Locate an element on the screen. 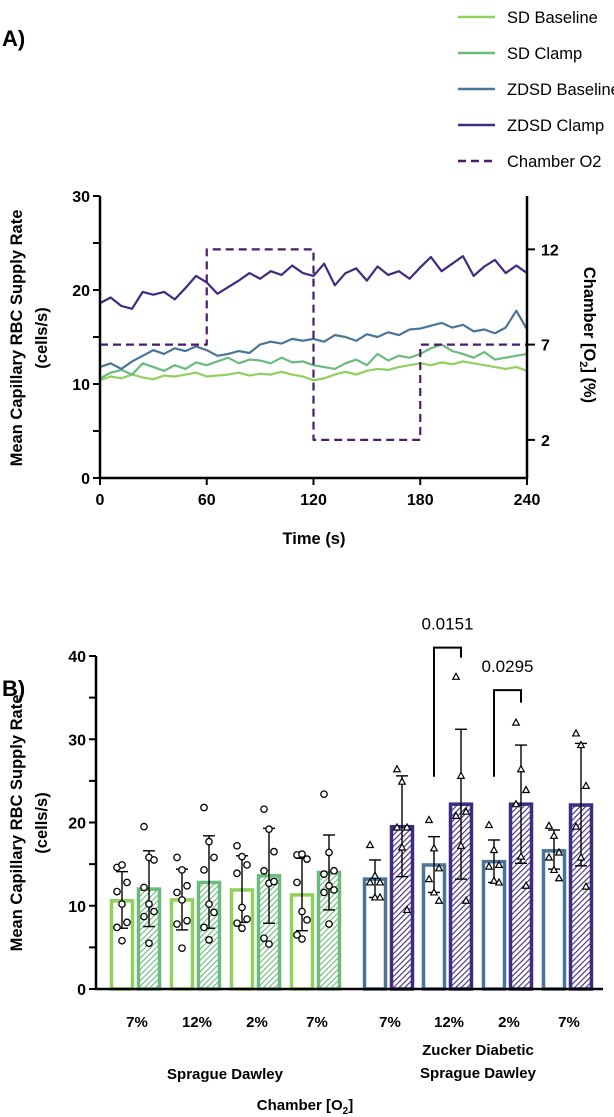 Image resolution: width=614 pixels, height=1117 pixels. legend-label: ZDSD Clamp is located at coordinates (555, 126).